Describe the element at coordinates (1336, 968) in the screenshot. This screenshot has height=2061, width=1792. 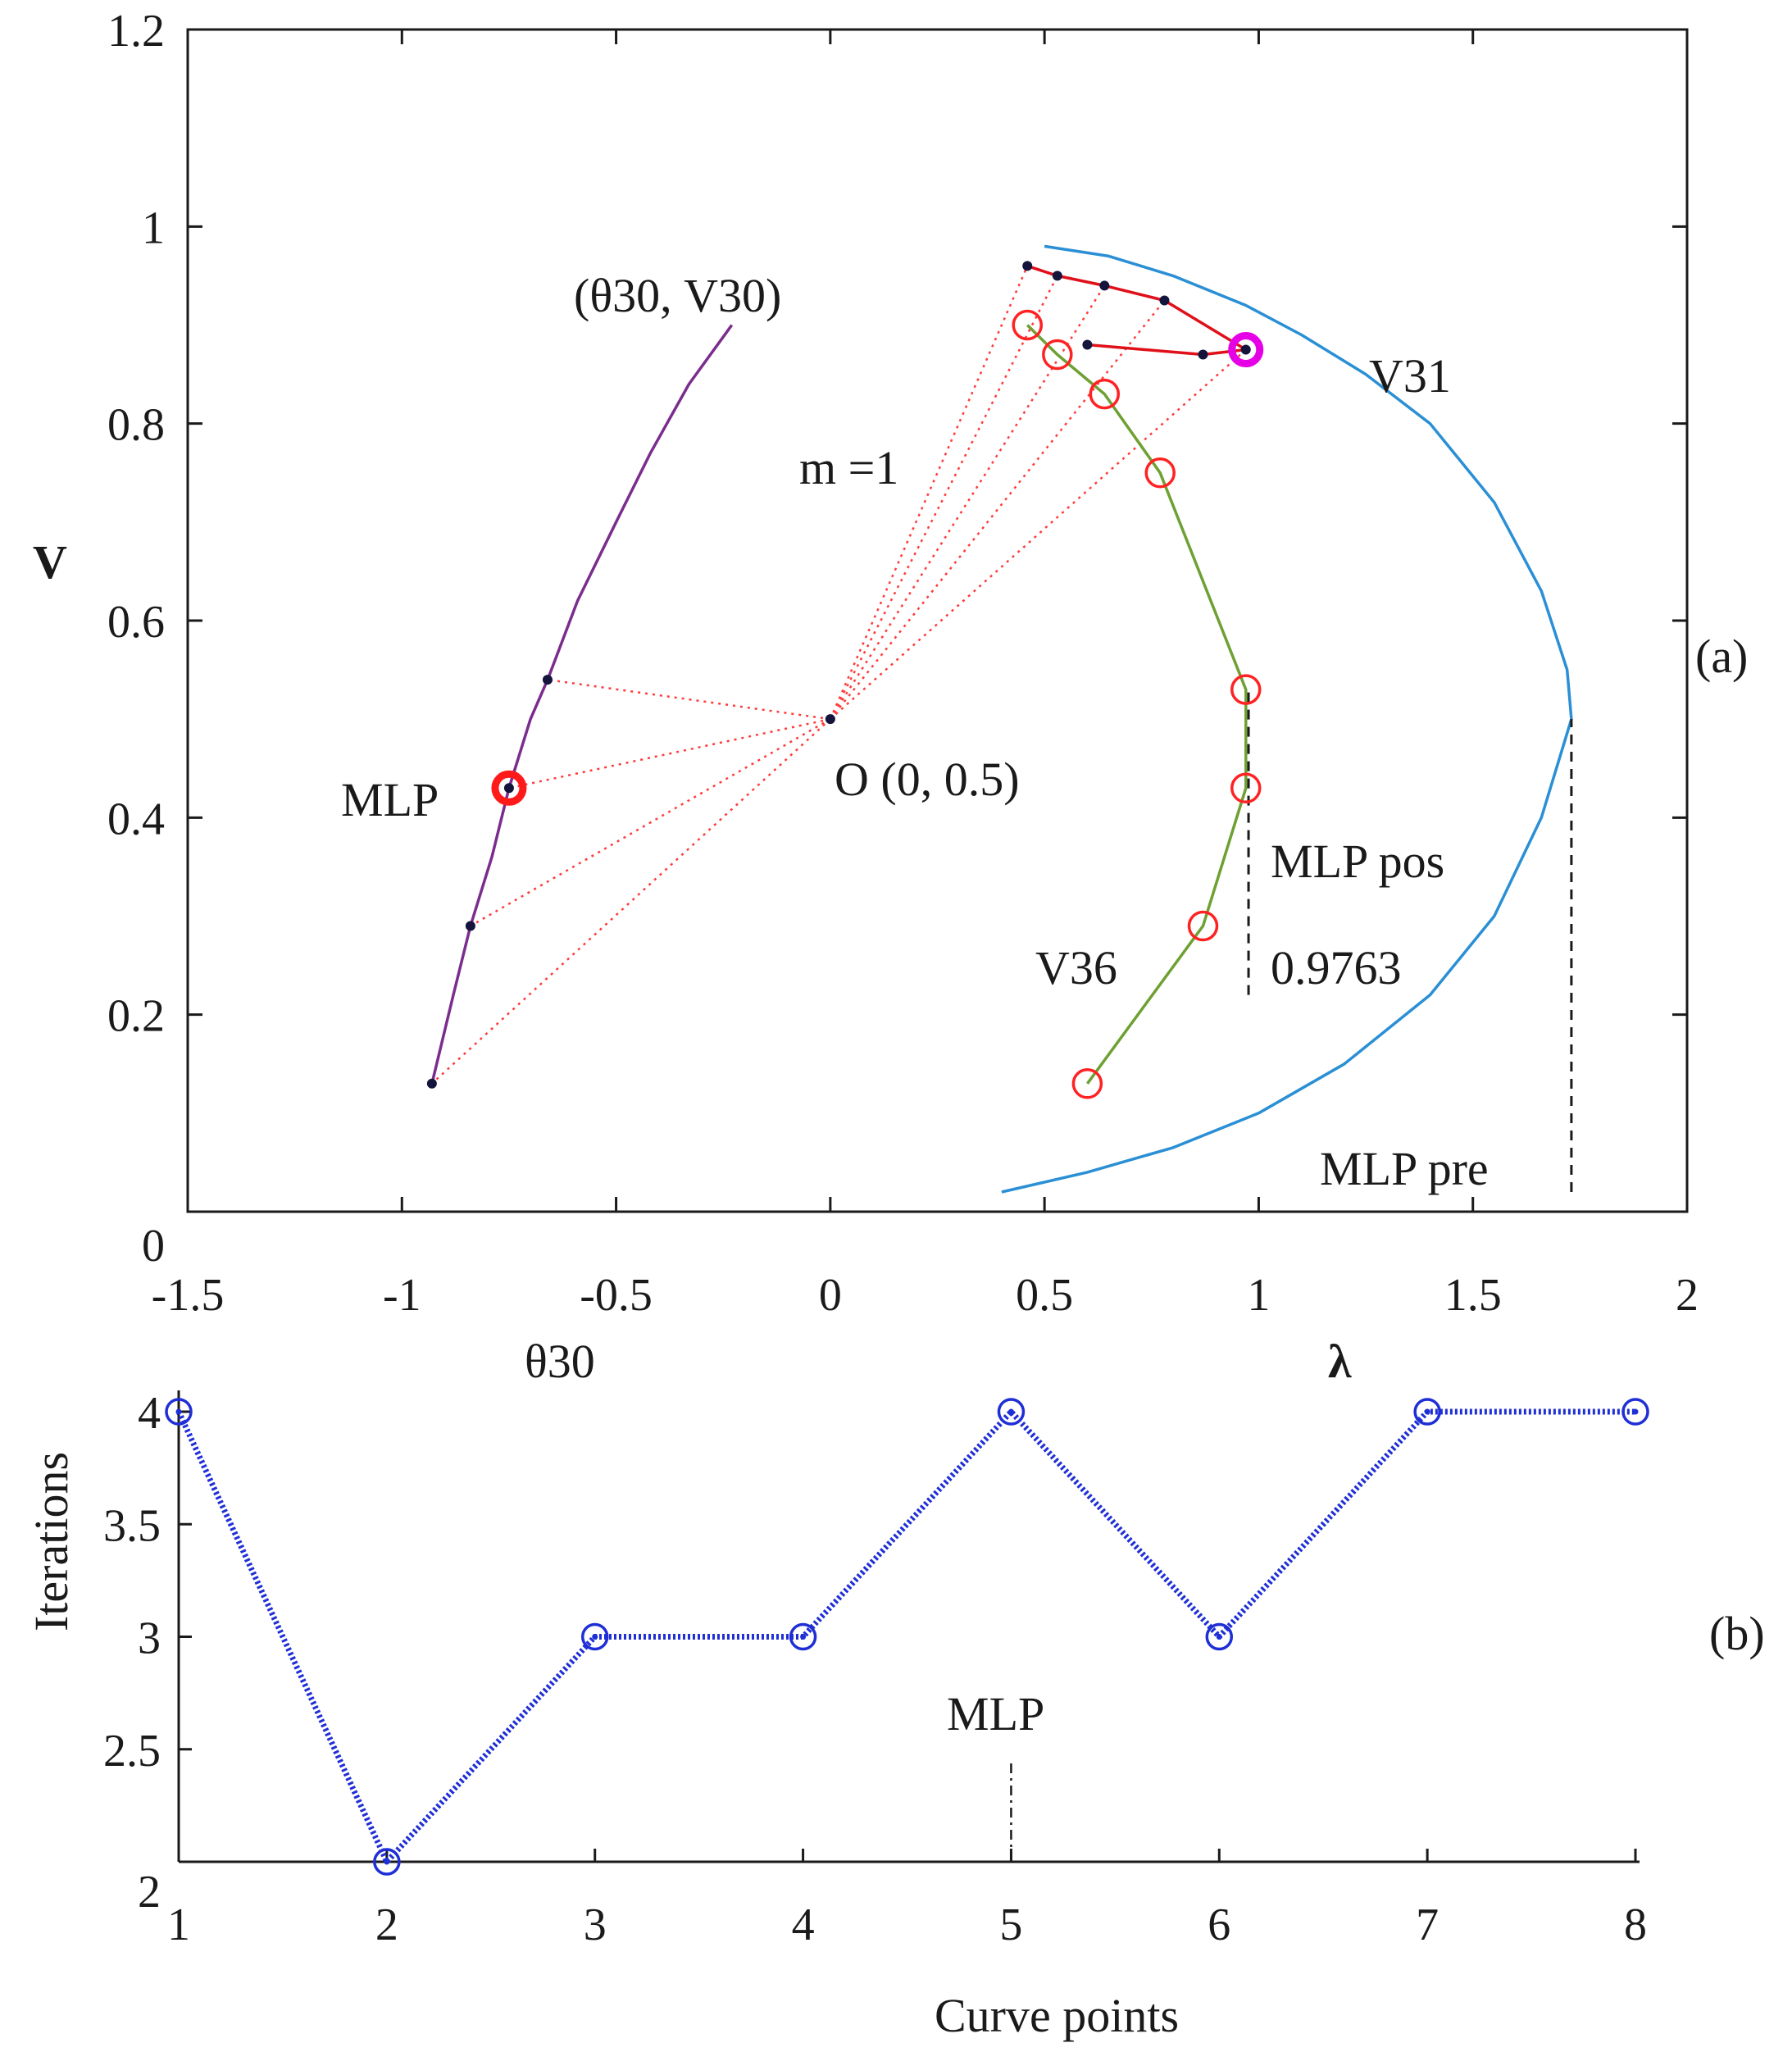
I see `annotation-mlp-pos-value: 0.9763` at that location.